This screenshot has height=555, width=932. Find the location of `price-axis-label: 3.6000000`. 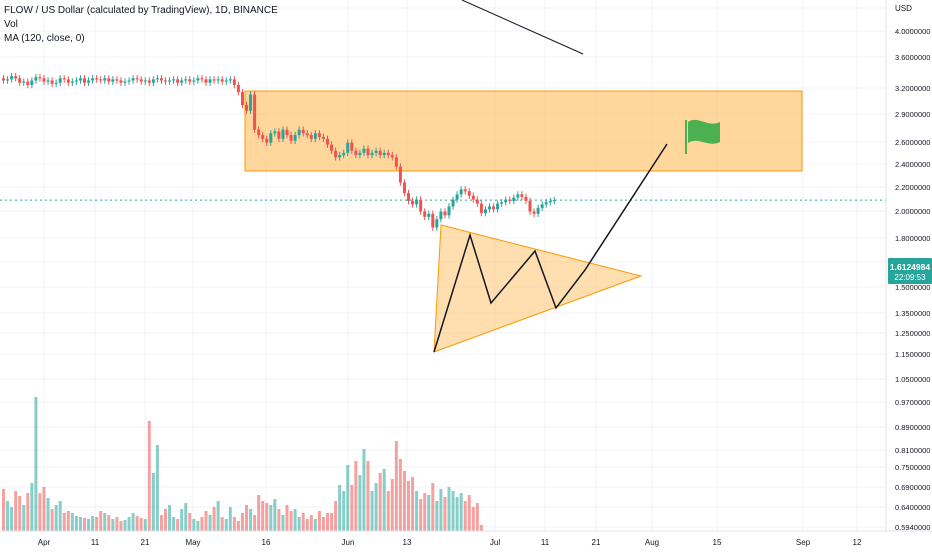

price-axis-label: 3.6000000 is located at coordinates (912, 57).